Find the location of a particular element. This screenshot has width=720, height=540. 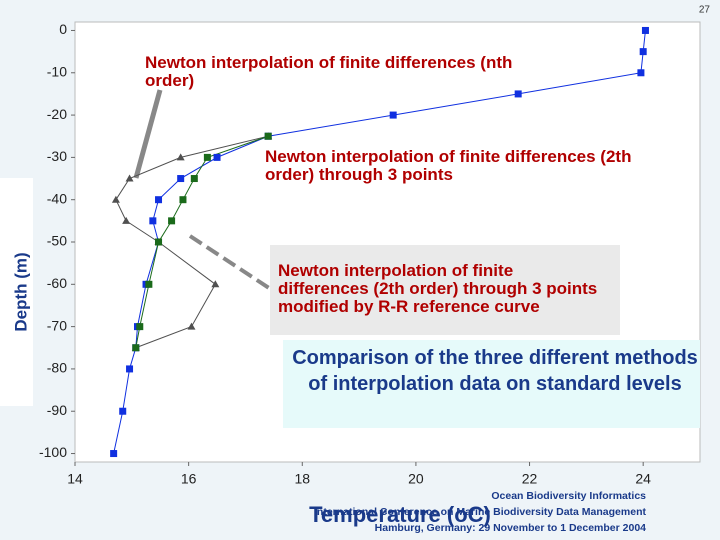

y-label-box is located at coordinates (16, 292).